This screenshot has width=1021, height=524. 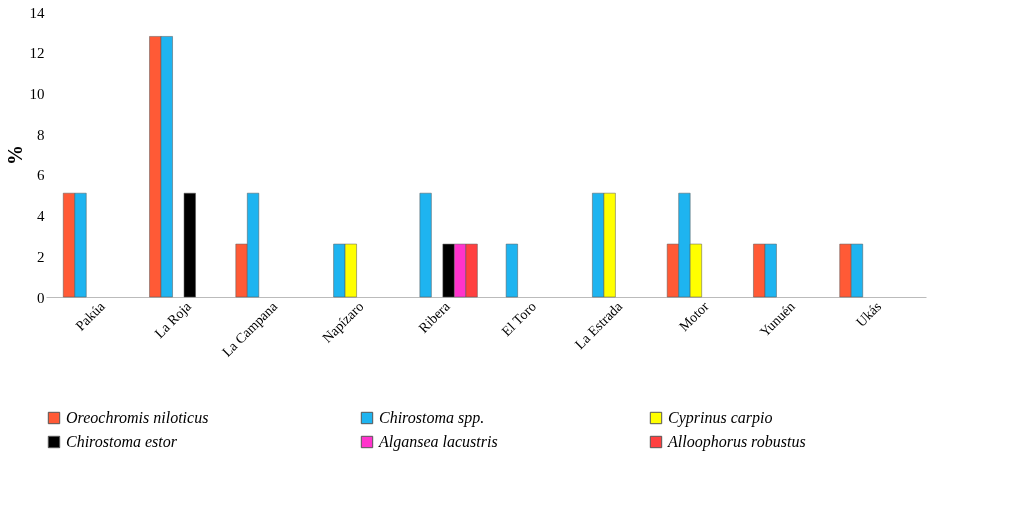 I want to click on y-axis-title: %, so click(x=14, y=155).